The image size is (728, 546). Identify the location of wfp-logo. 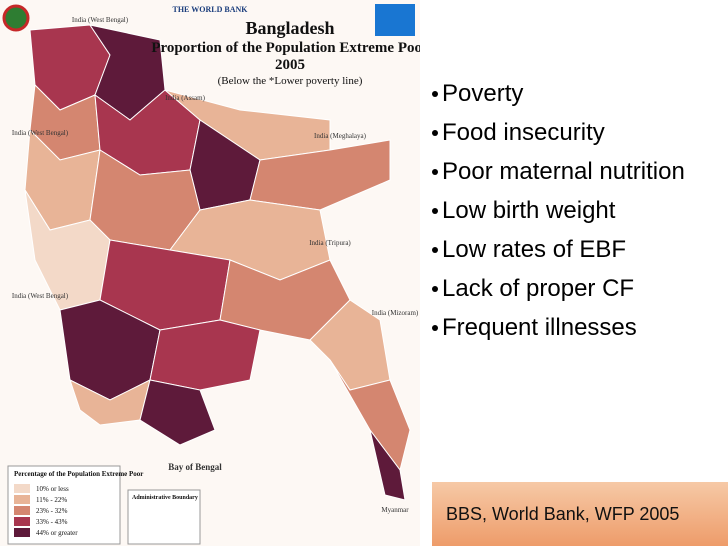
(395, 20).